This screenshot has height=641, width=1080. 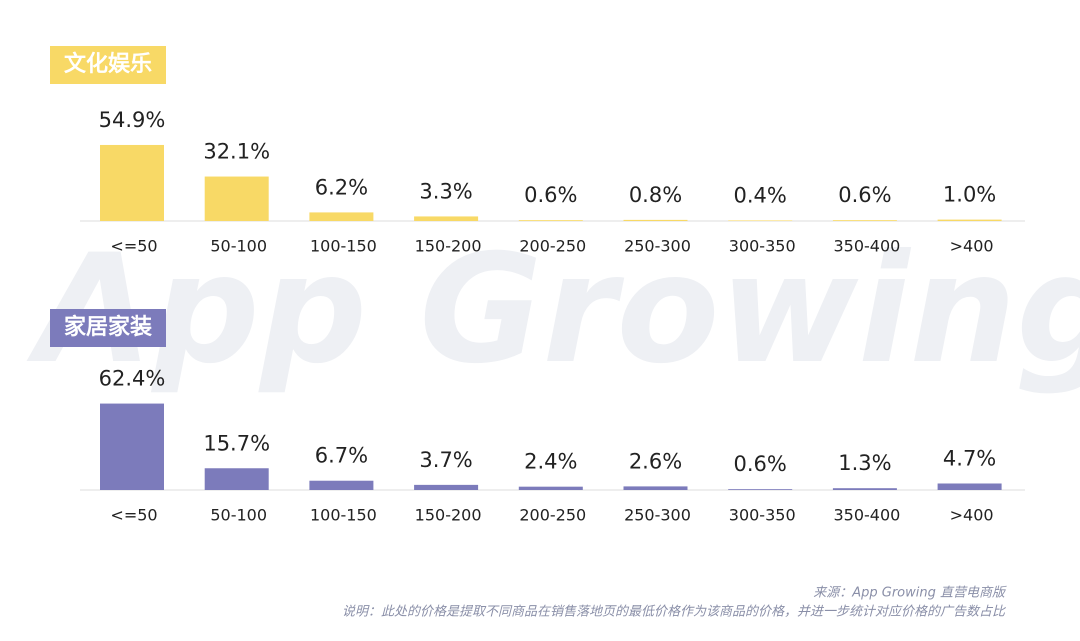 I want to click on value-label: 4.7%, so click(x=969, y=458).